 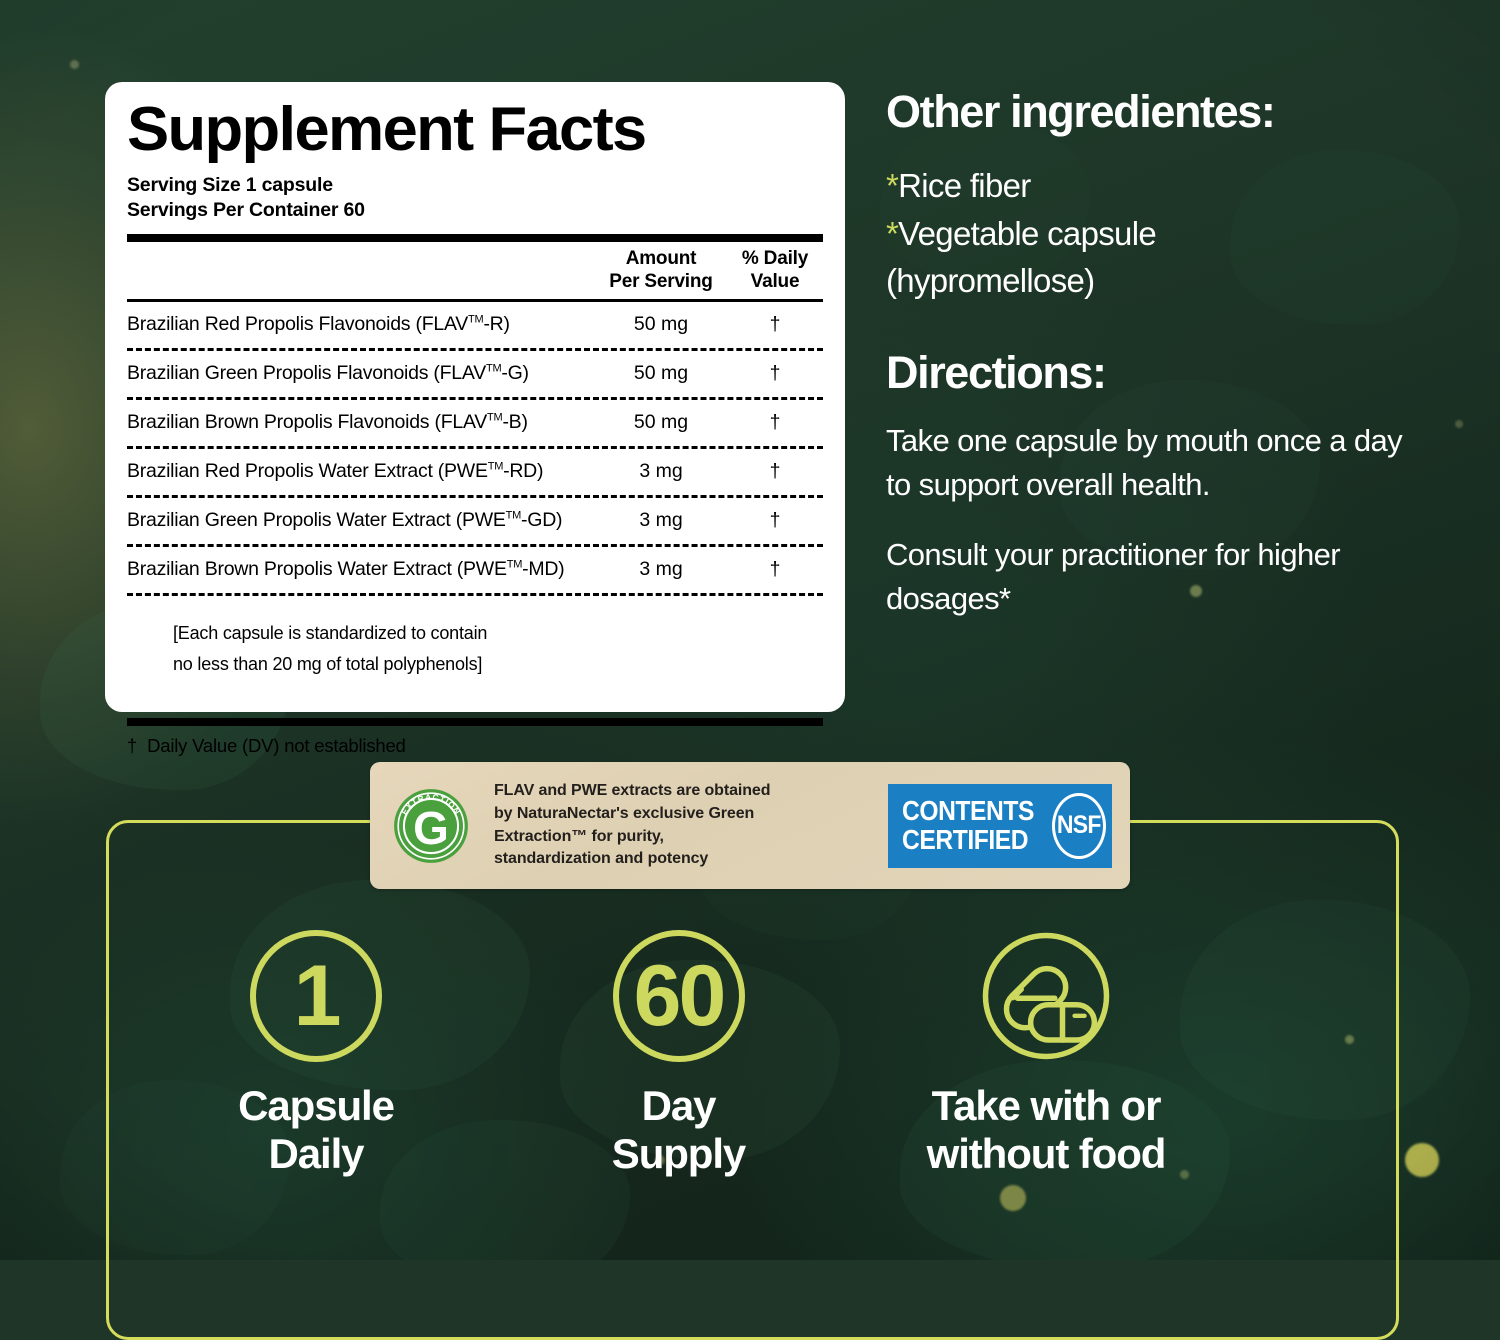 I want to click on servings-per-container: Servings Per Container 60, so click(x=246, y=210).